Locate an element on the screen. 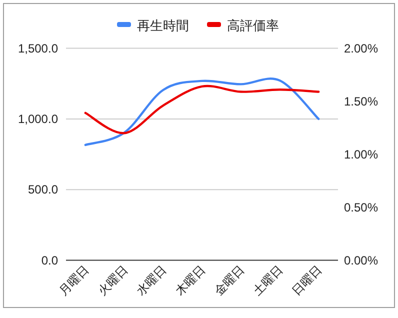 The width and height of the screenshot is (398, 318). y2-tick-label: 1.00% is located at coordinates (361, 154).